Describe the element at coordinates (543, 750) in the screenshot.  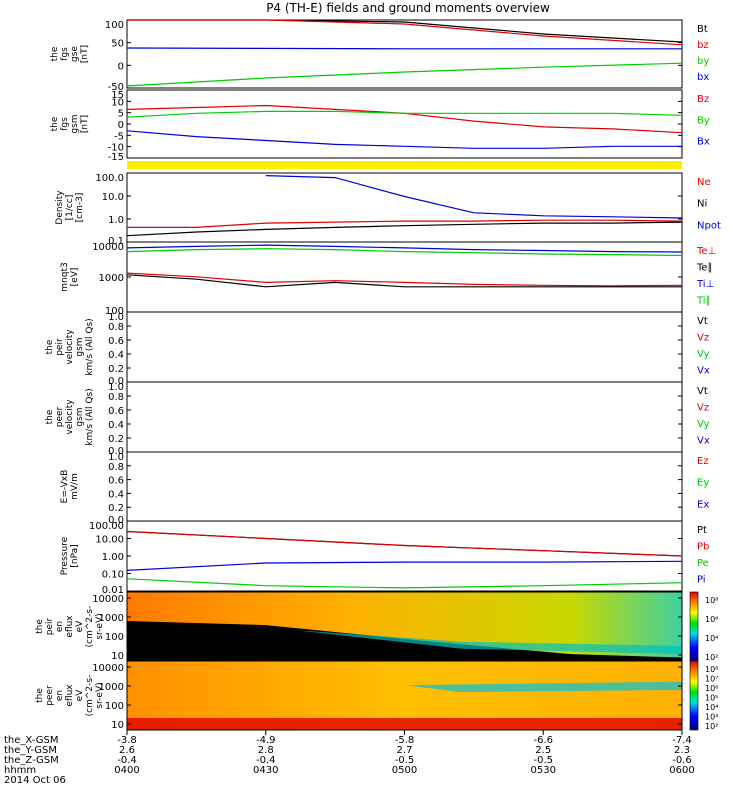
I see `x-tick-label: 2.5` at that location.